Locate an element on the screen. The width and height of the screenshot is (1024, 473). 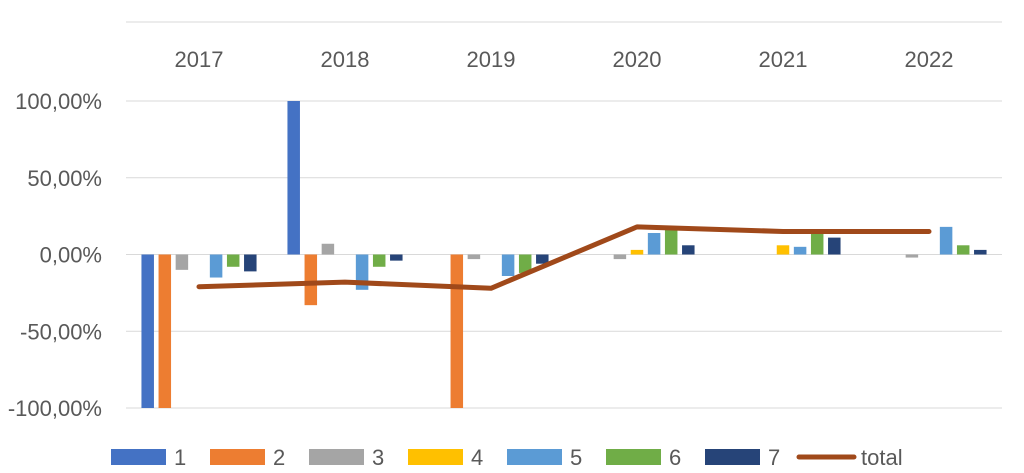
legend-item-6: 6 is located at coordinates (643, 457).